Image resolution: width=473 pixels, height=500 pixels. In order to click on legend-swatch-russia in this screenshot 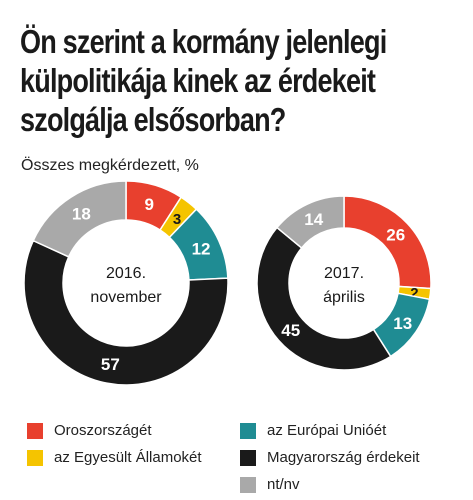, I will do `click(35, 430)`.